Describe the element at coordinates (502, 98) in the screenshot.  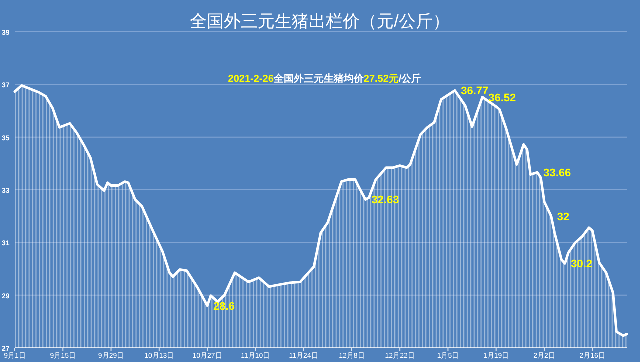
I see `annotation: 36.52` at that location.